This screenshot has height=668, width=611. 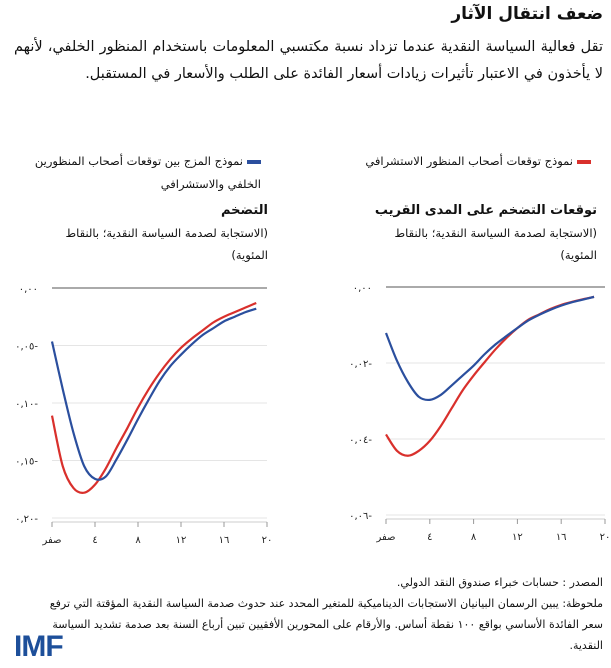 I want to click on legend-label: نموذج توقعات أصحاب المنظور الاستشرافي, so click(x=469, y=161).